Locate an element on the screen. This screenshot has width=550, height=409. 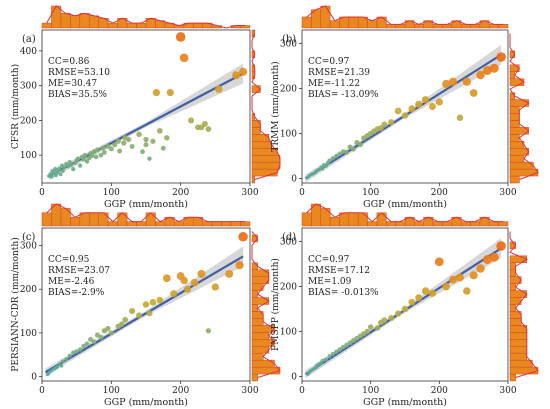
y-axis-label: TRMM (mm/month) is located at coordinates (275, 106).